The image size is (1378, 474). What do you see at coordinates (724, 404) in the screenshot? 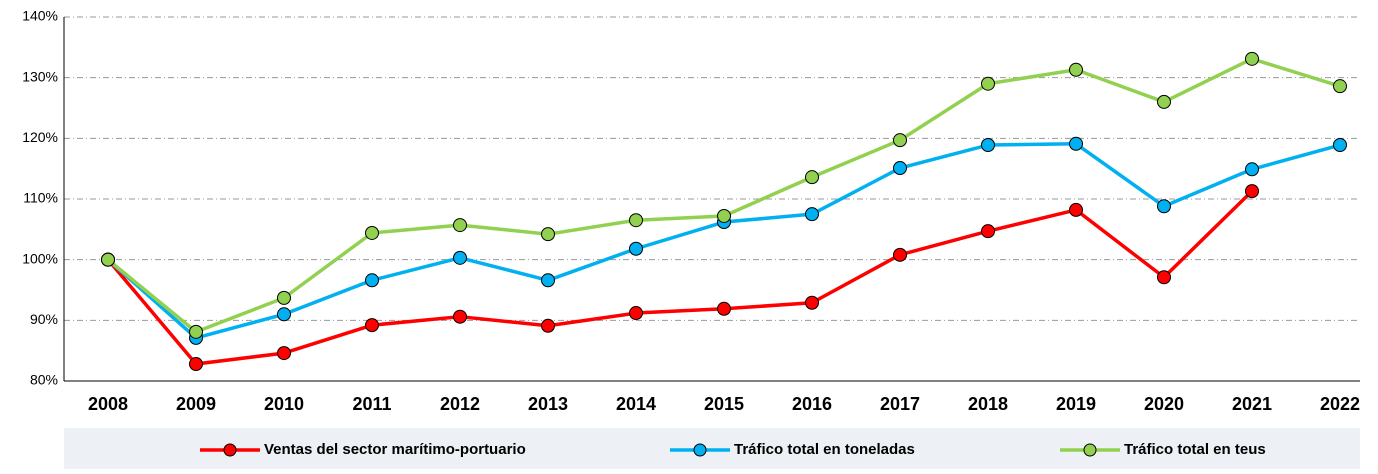
I see `x-tick-label: 2015` at bounding box center [724, 404].